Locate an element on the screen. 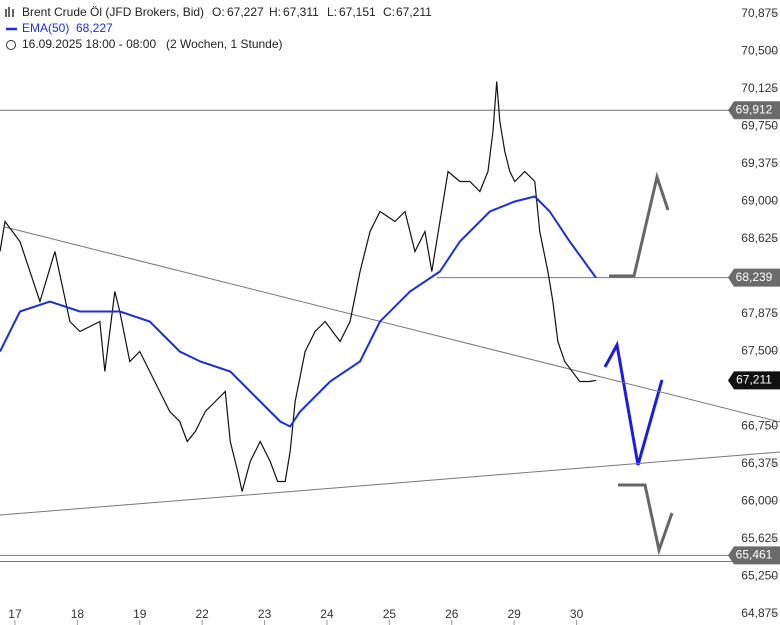 The width and height of the screenshot is (780, 625). y-tick-label: 69,000 is located at coordinates (759, 201).